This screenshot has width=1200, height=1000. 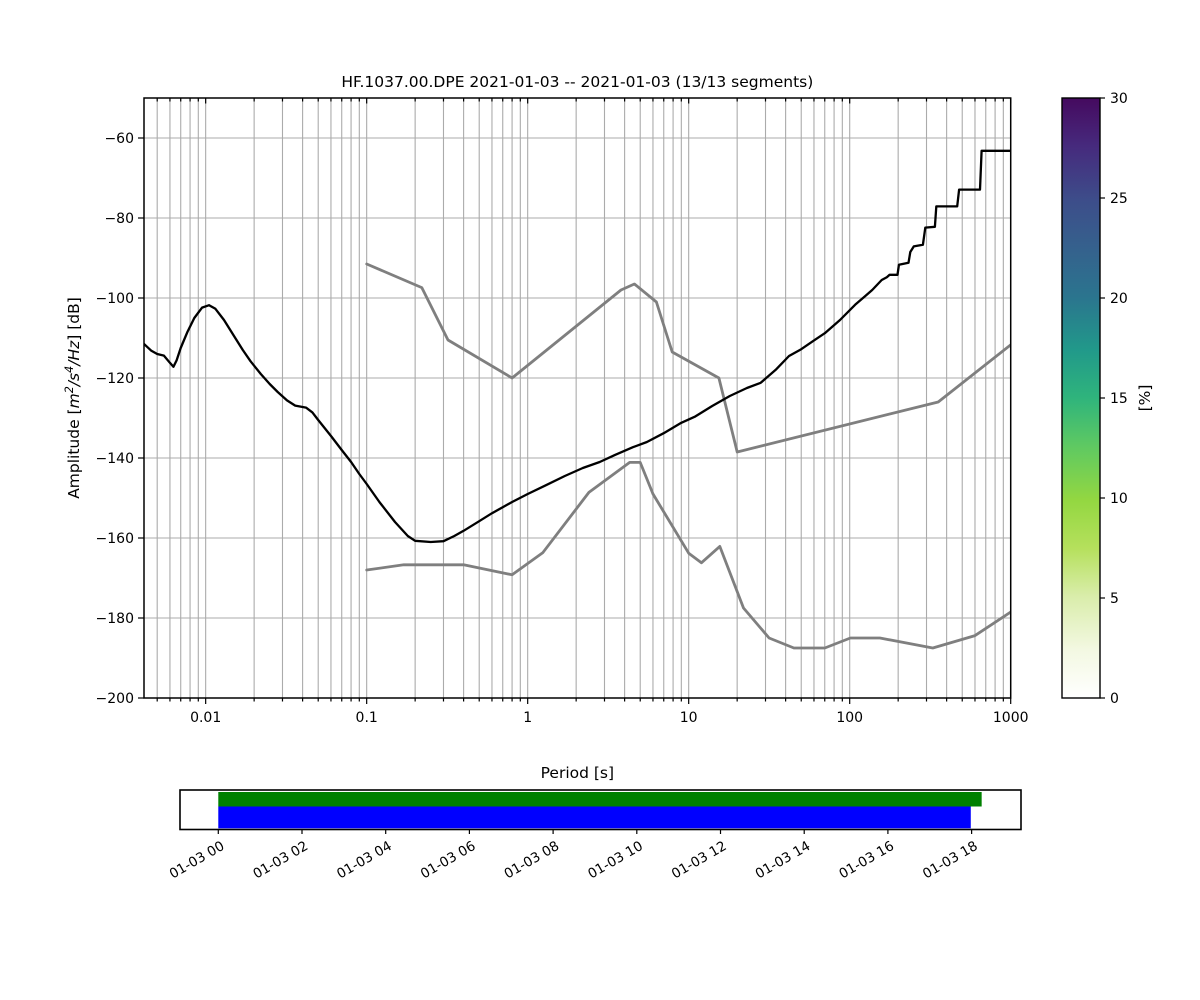 What do you see at coordinates (73, 398) in the screenshot?
I see `y-axis-label: Amplitude [m2​/s4​/Hz] [dB]` at bounding box center [73, 398].